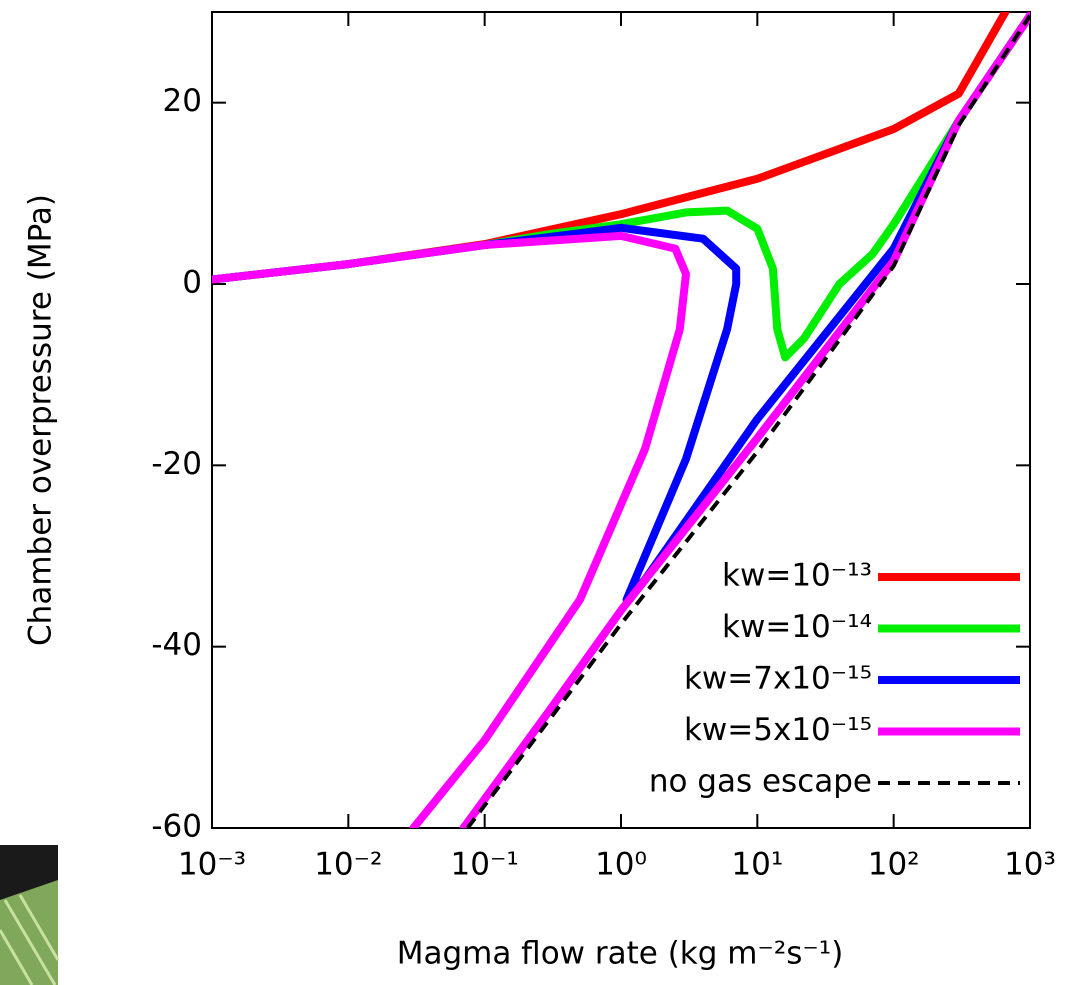  I want to click on y-tick-label: -60, so click(176, 827).